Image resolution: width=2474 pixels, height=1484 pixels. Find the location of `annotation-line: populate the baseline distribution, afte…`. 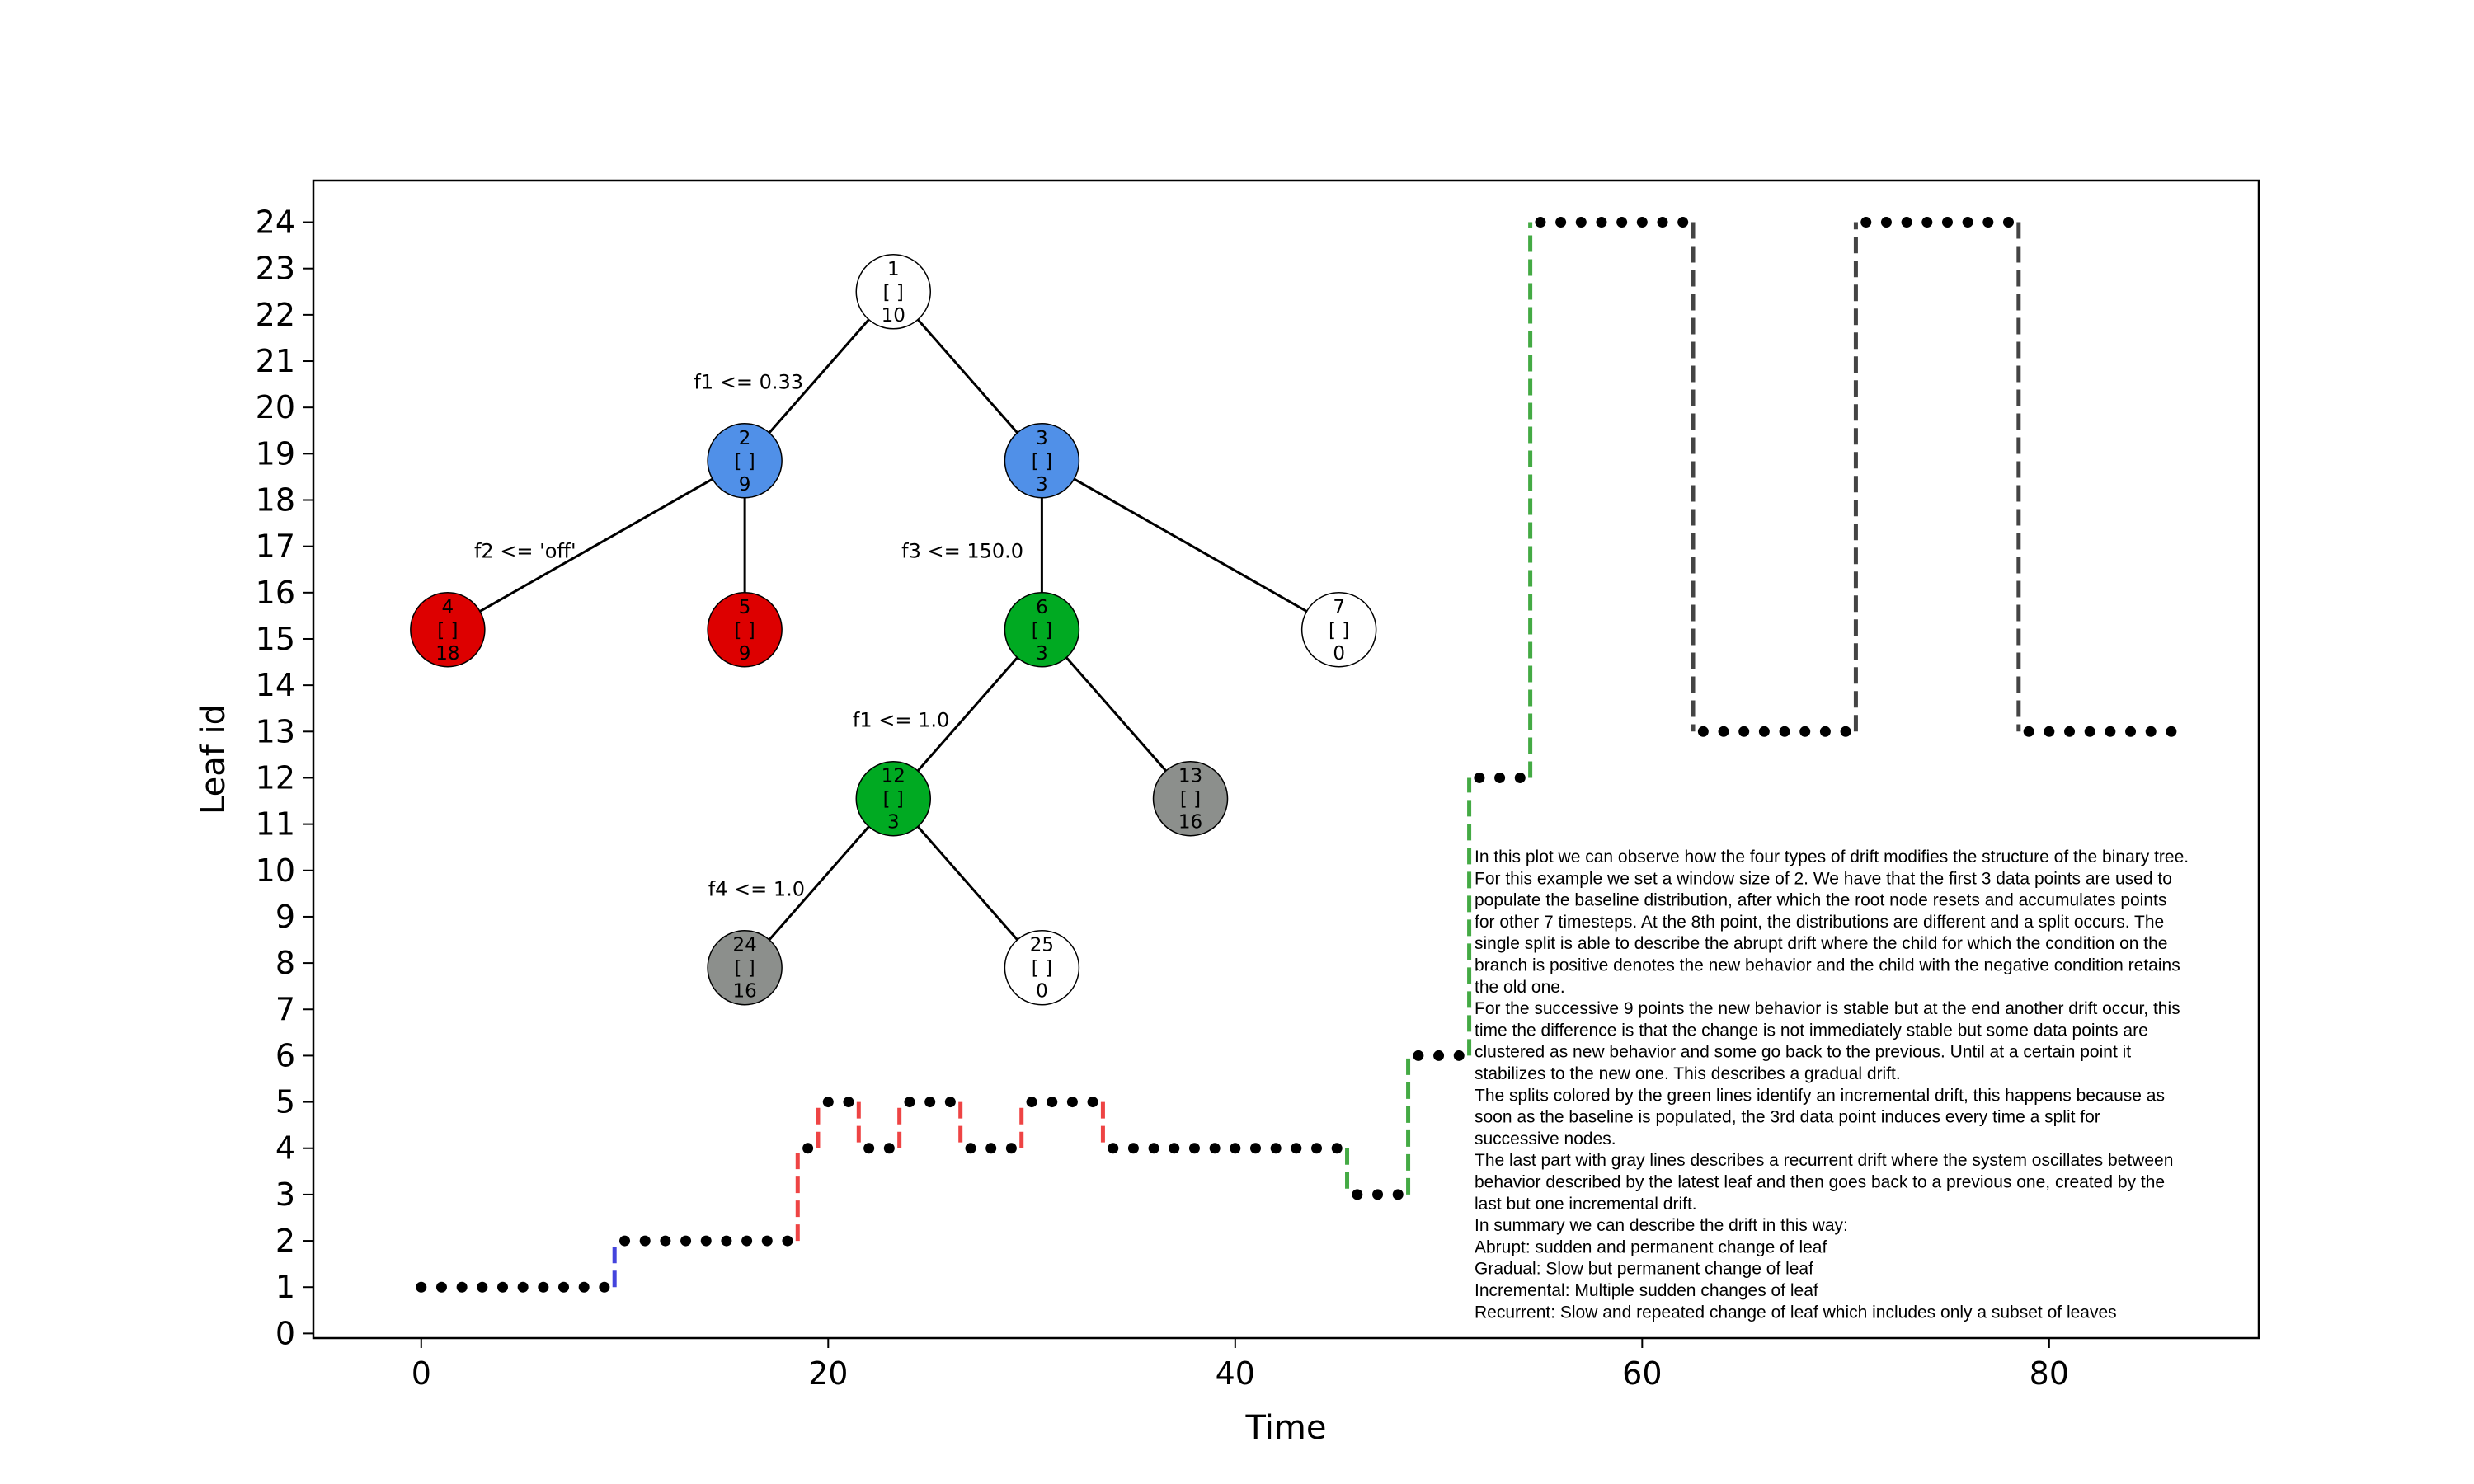

annotation-line: populate the baseline distribution, afte… is located at coordinates (1820, 901).